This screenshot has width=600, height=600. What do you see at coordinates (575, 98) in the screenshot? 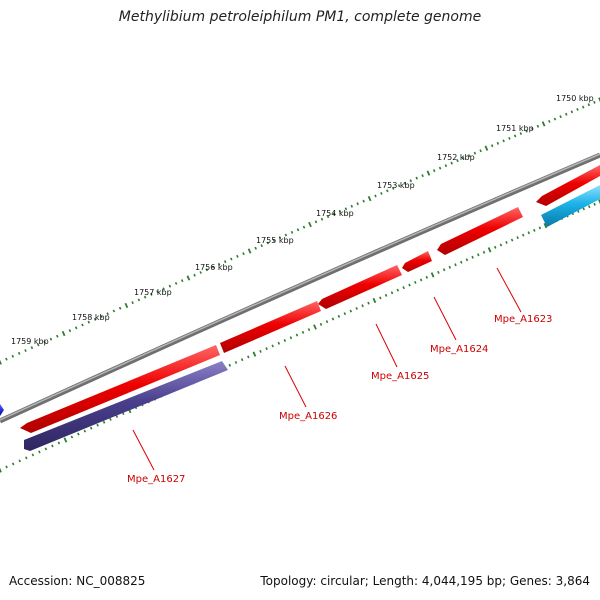
I see `tick-label: 1750 kbp` at bounding box center [575, 98].